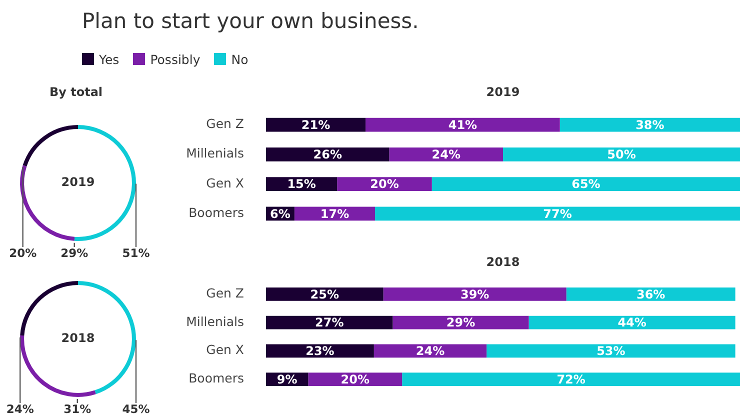 The image size is (740, 415). What do you see at coordinates (503, 92) in the screenshot?
I see `chart-title: 2019` at bounding box center [503, 92].